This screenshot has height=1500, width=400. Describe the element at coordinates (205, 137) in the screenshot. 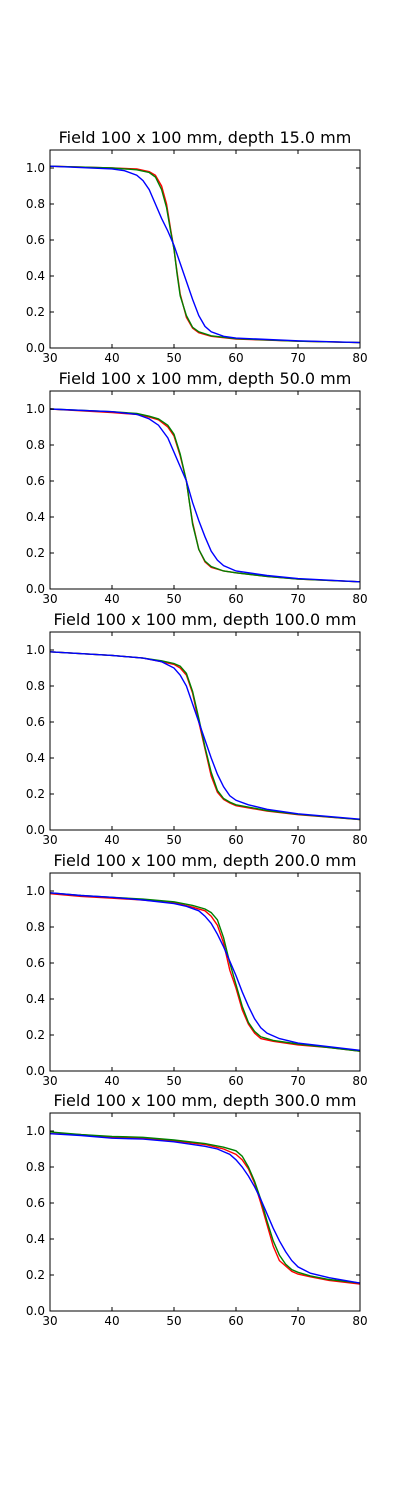

I see `chart-title: Field 100 x 100 mm, depth 15.0 mm` at that location.